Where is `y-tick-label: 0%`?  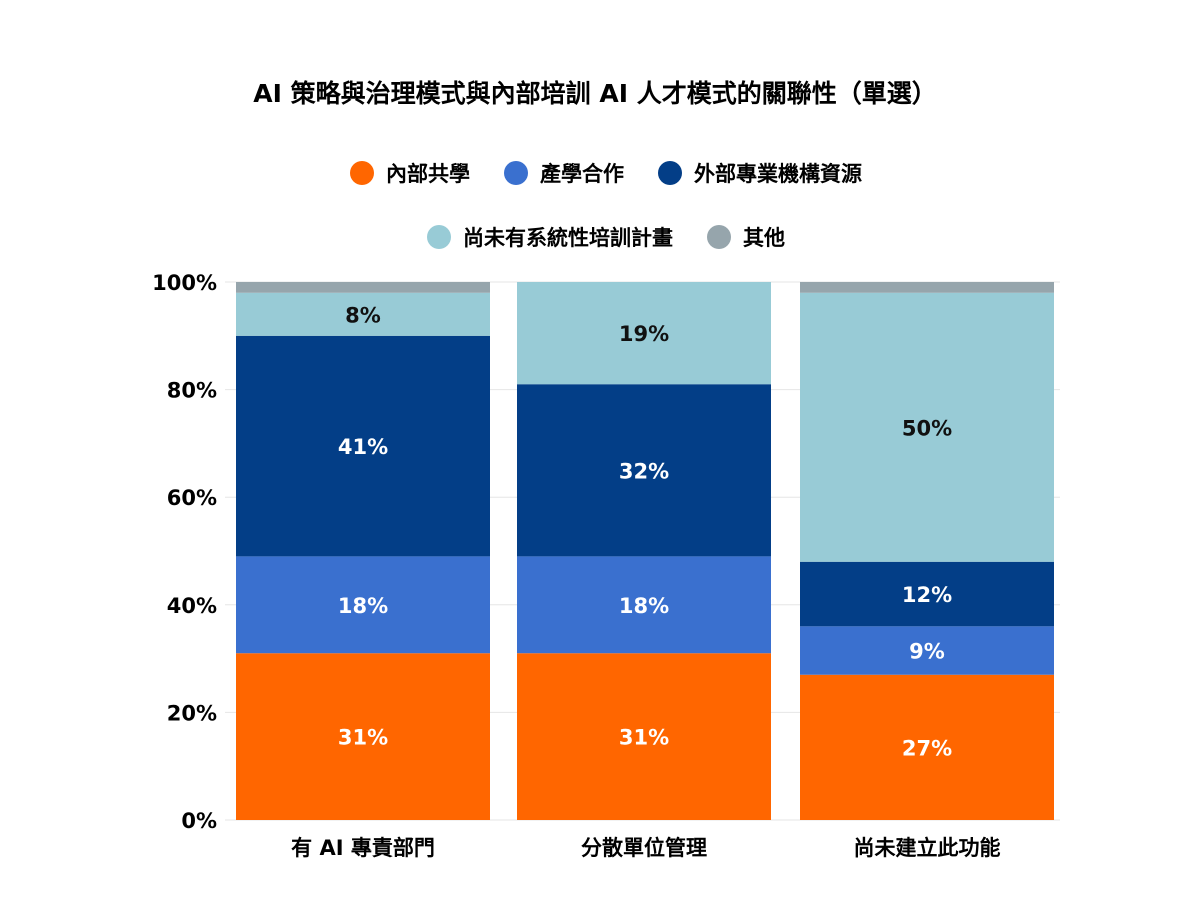
y-tick-label: 0% is located at coordinates (199, 821).